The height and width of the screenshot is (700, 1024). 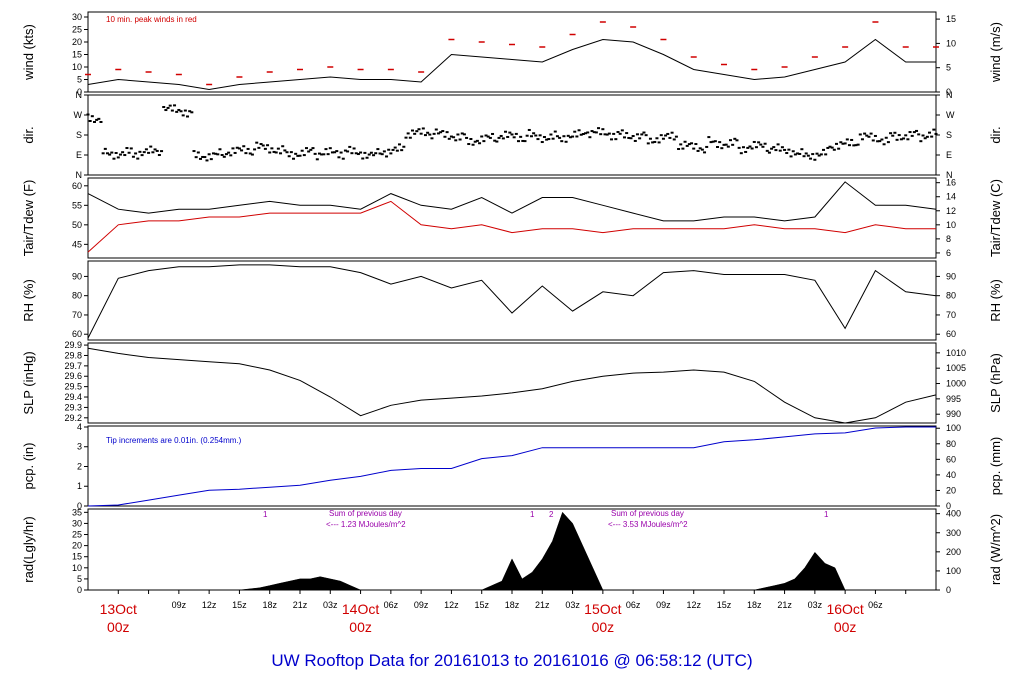 What do you see at coordinates (73, 387) in the screenshot?
I see `slp-ytick-left-label: 29.5` at bounding box center [73, 387].